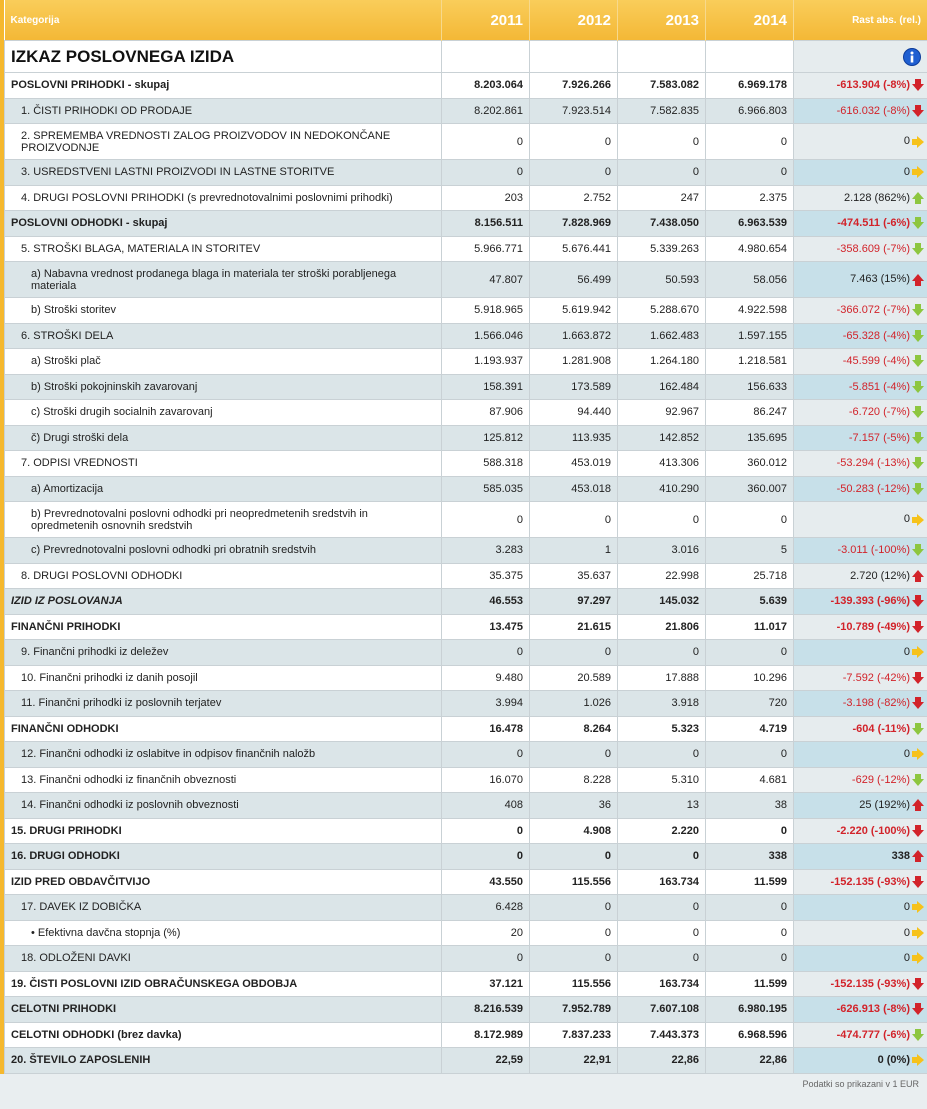 This screenshot has width=927, height=1109. What do you see at coordinates (876, 677) in the screenshot?
I see `change-text: -7.592 (-42%)` at bounding box center [876, 677].